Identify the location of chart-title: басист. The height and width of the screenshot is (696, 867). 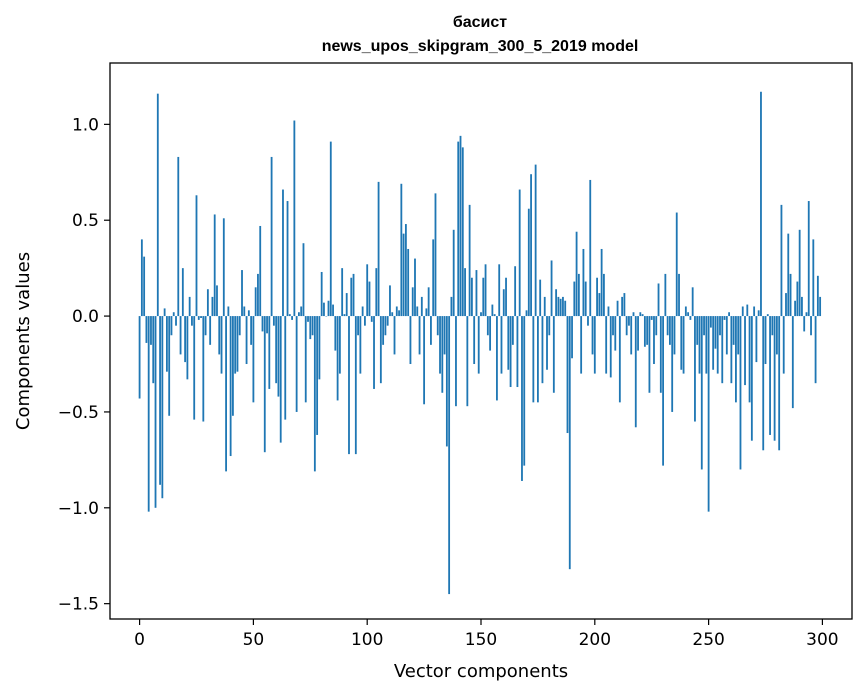
(480, 22).